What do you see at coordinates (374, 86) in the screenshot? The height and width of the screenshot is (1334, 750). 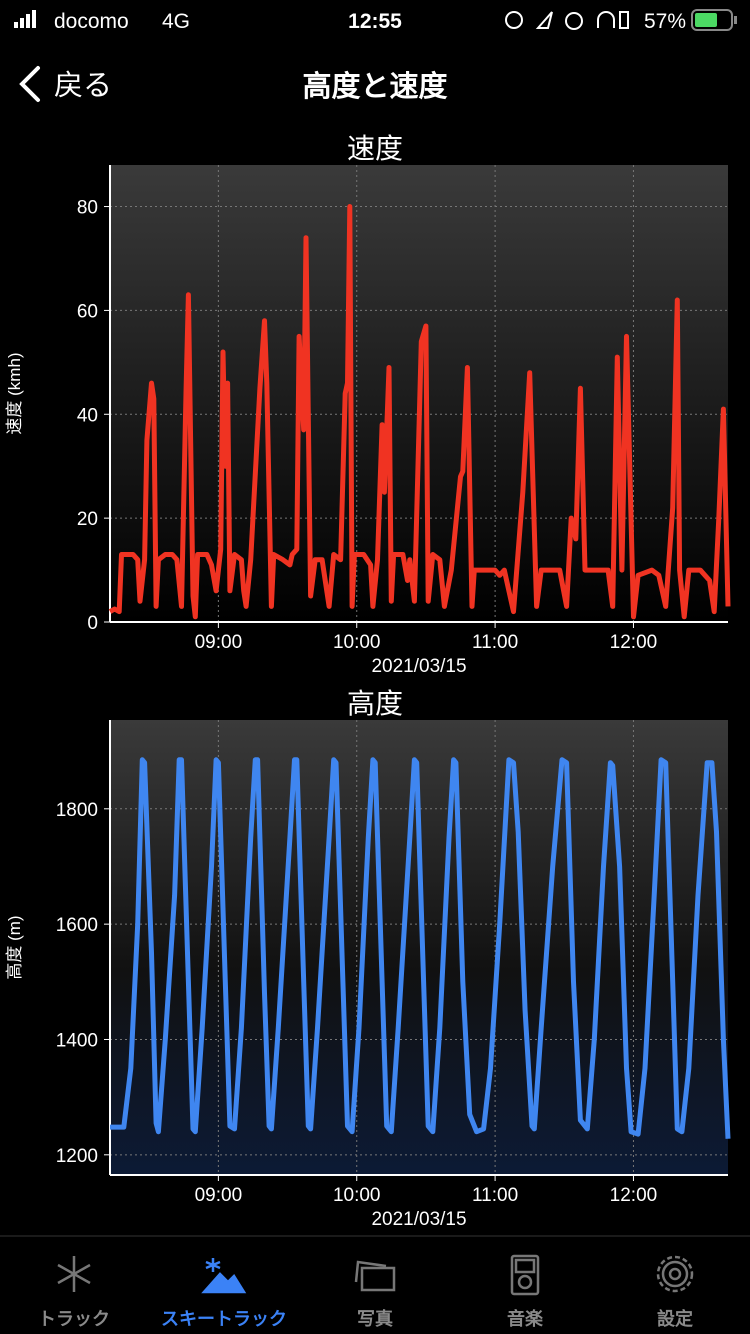 I see `nav-title: 高度と速度` at bounding box center [374, 86].